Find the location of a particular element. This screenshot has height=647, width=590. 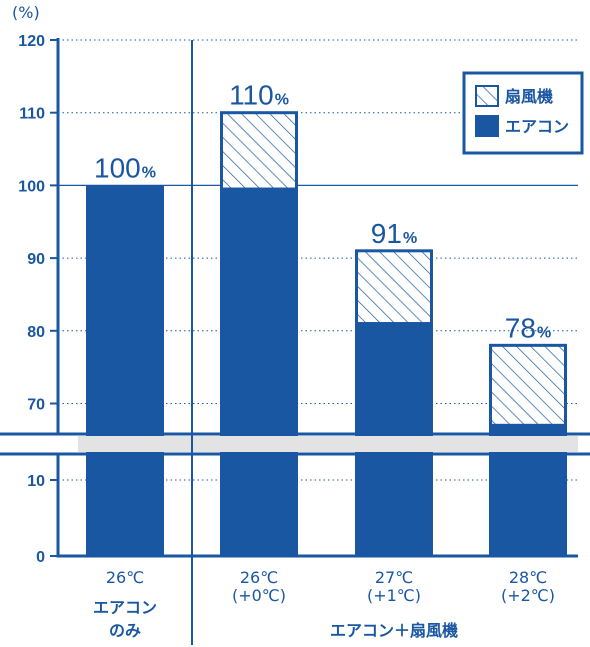

total-label: 110% is located at coordinates (259, 95).